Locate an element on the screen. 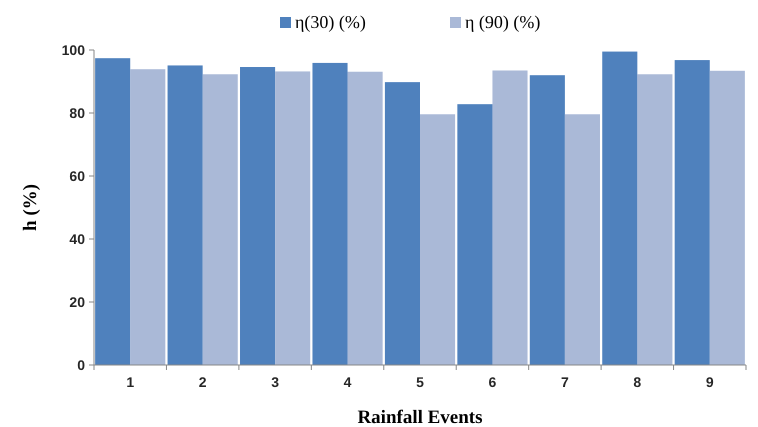 This screenshot has height=427, width=758. x-tick-label: 7 is located at coordinates (564, 382).